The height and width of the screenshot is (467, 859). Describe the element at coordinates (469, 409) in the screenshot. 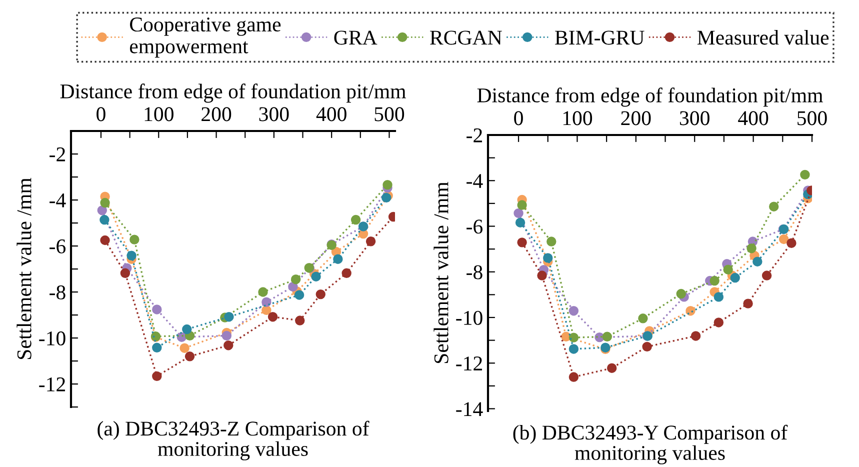

I see `y-tick-label: -14` at that location.